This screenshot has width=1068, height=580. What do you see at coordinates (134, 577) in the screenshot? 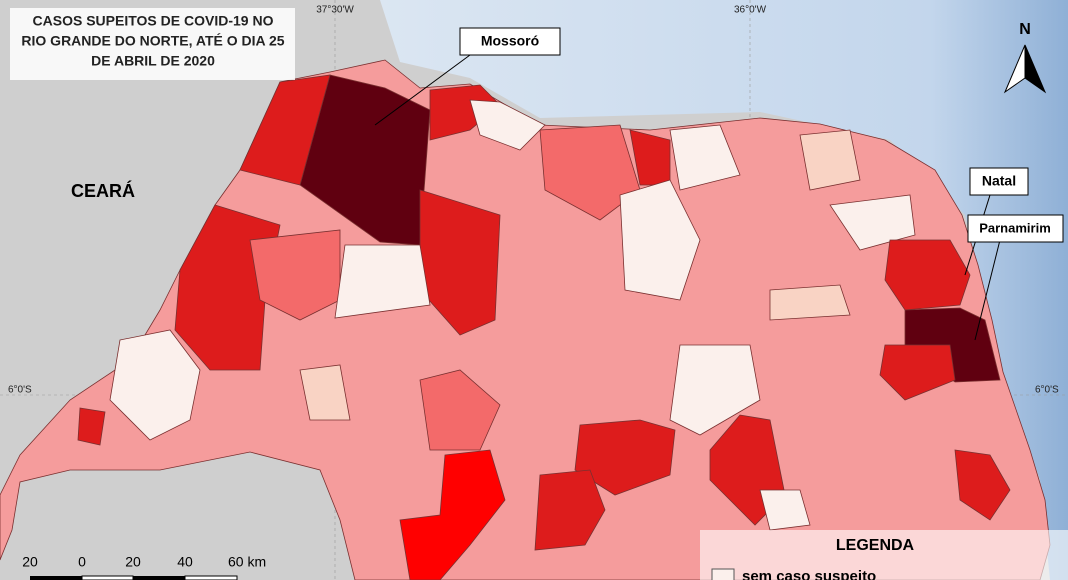
I see `scale-bar` at bounding box center [134, 577].